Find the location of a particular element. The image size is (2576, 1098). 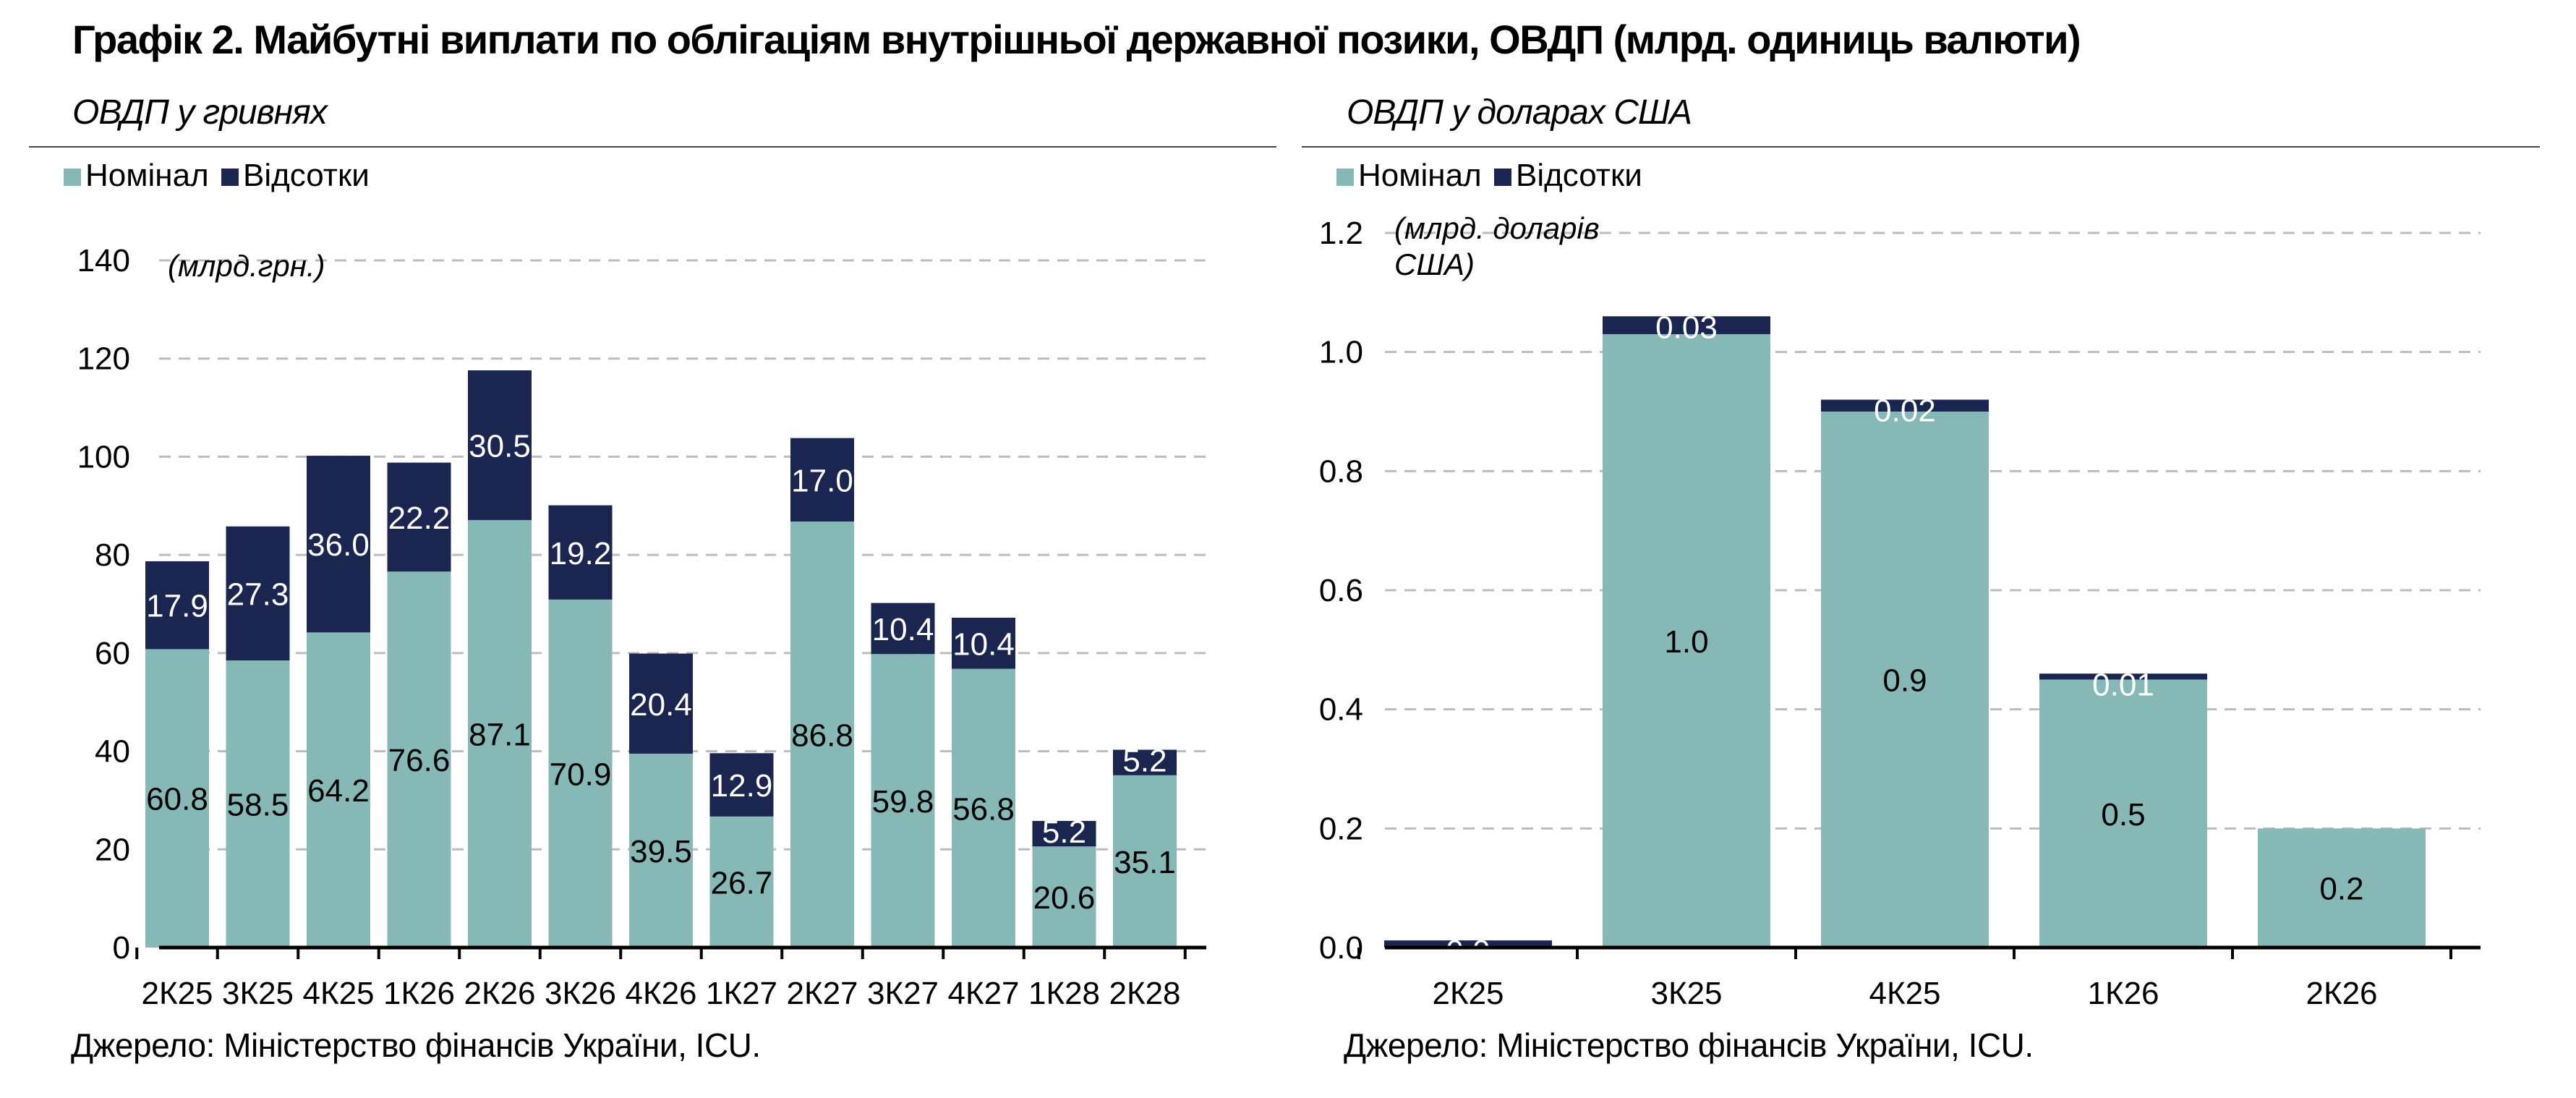

left-x-tick-label: 3К26 is located at coordinates (580, 993).